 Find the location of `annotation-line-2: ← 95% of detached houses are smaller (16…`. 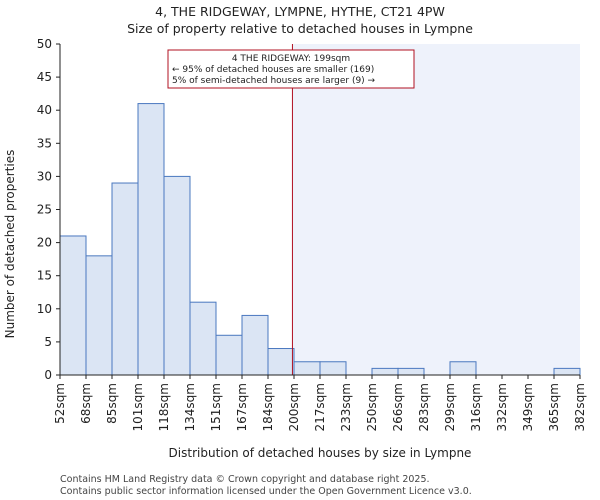

annotation-line-2: ← 95% of detached houses are smaller (16… is located at coordinates (273, 70).